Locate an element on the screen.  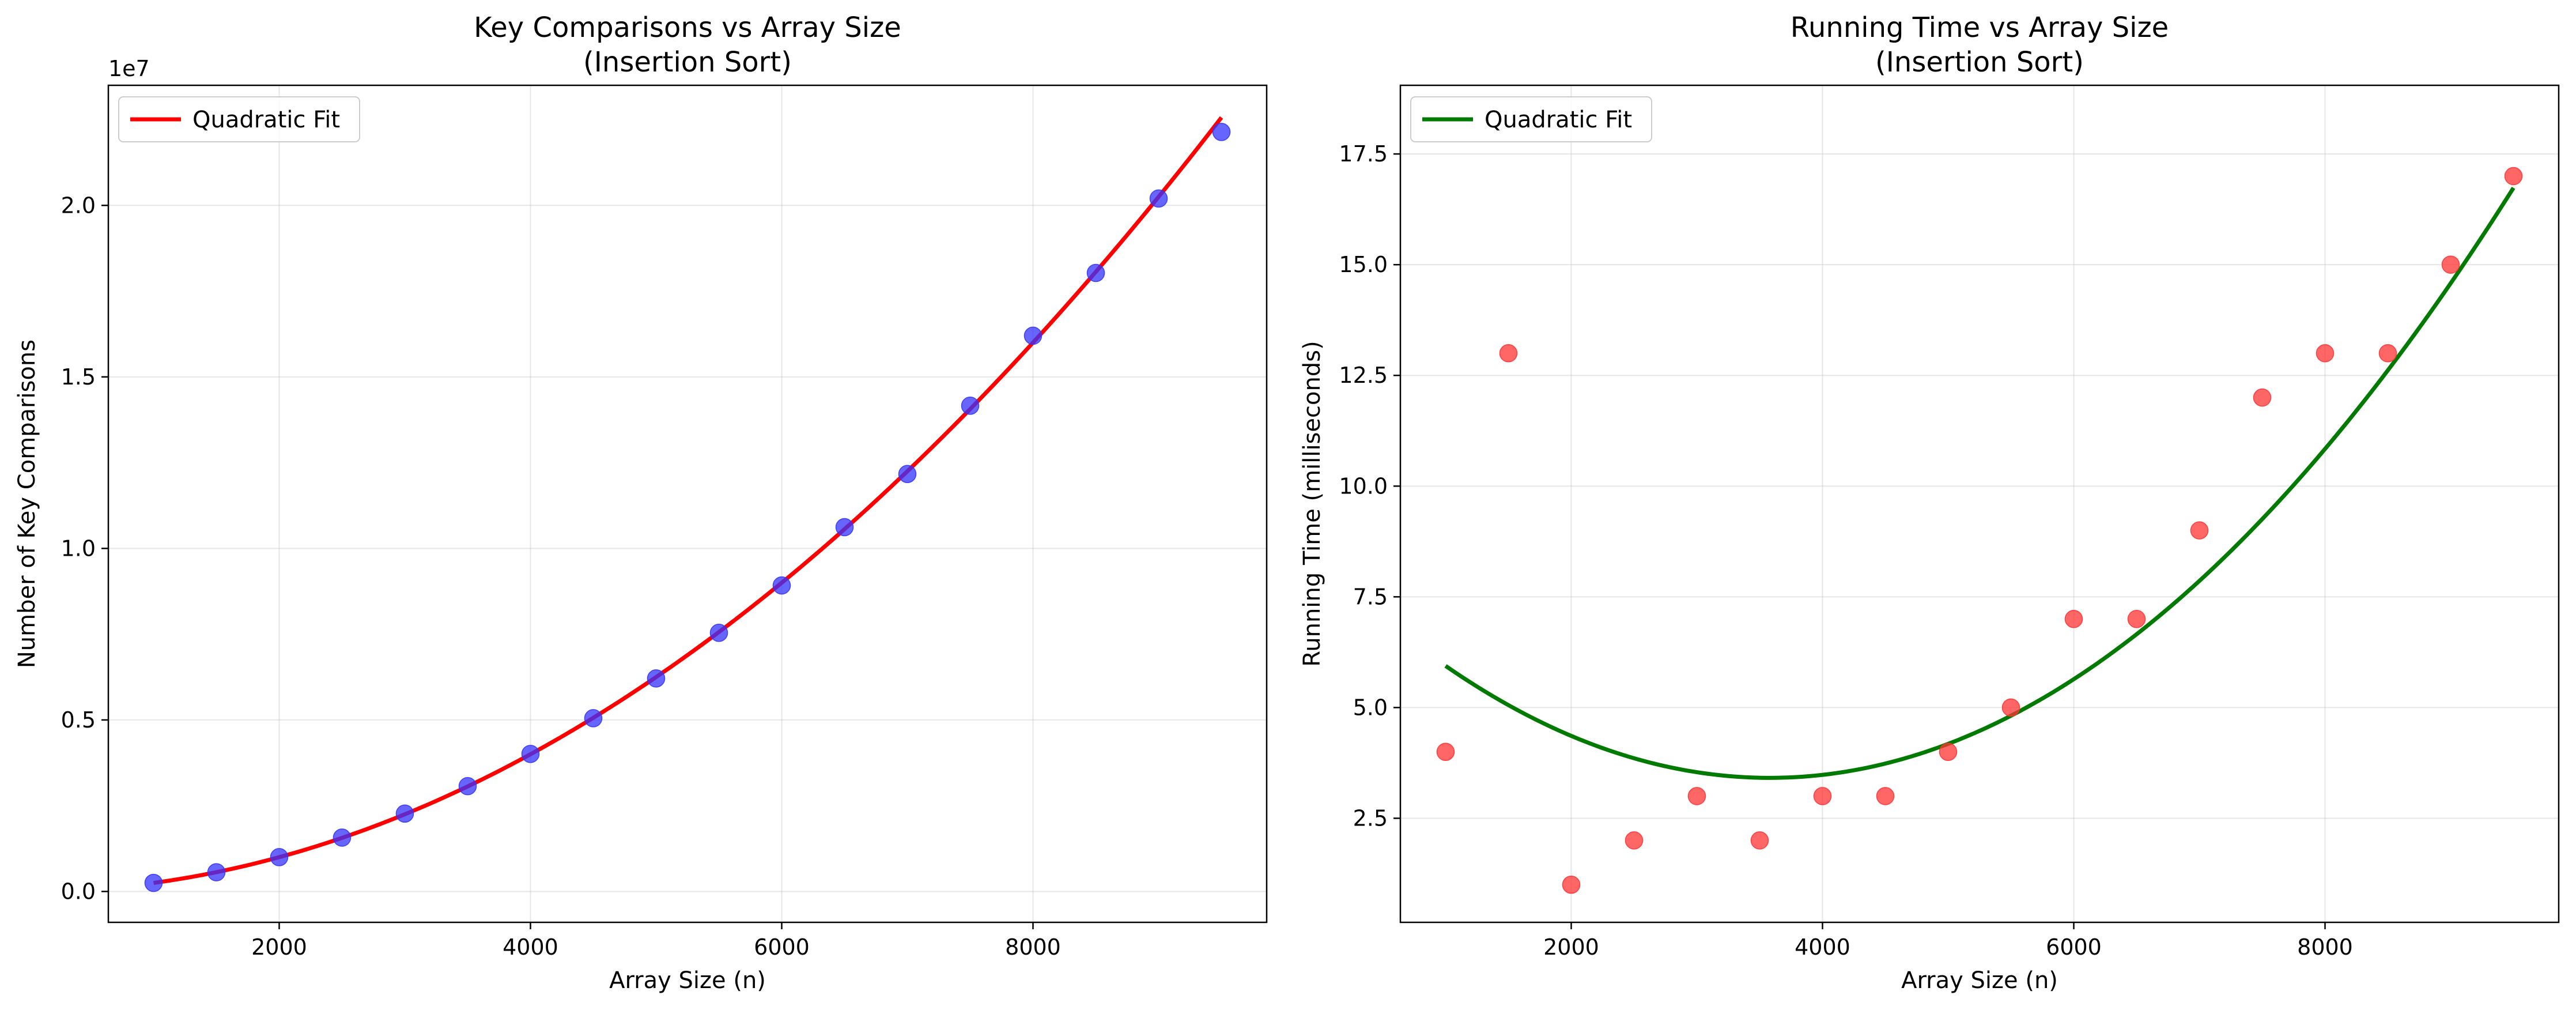
y-tick-label: 1.0 is located at coordinates (78, 548).